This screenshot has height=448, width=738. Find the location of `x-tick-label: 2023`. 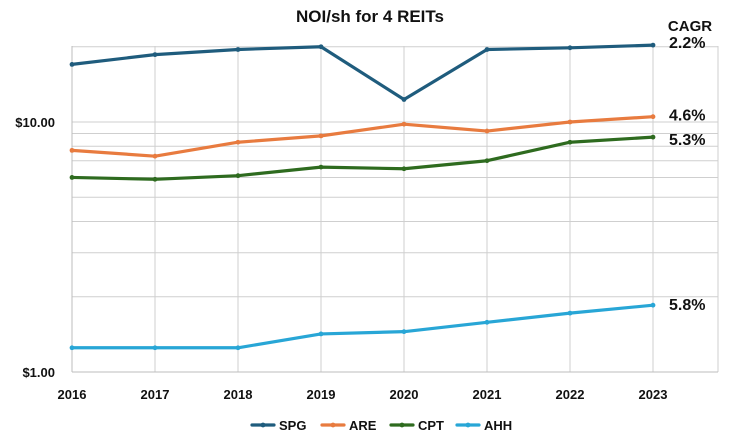

x-tick-label: 2023 is located at coordinates (653, 394).